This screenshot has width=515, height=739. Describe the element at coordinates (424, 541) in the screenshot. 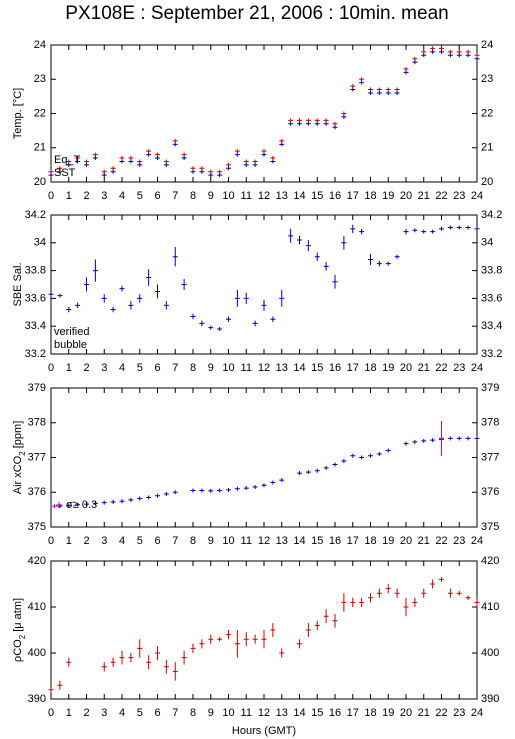

I see `x-tick-label: 21` at that location.